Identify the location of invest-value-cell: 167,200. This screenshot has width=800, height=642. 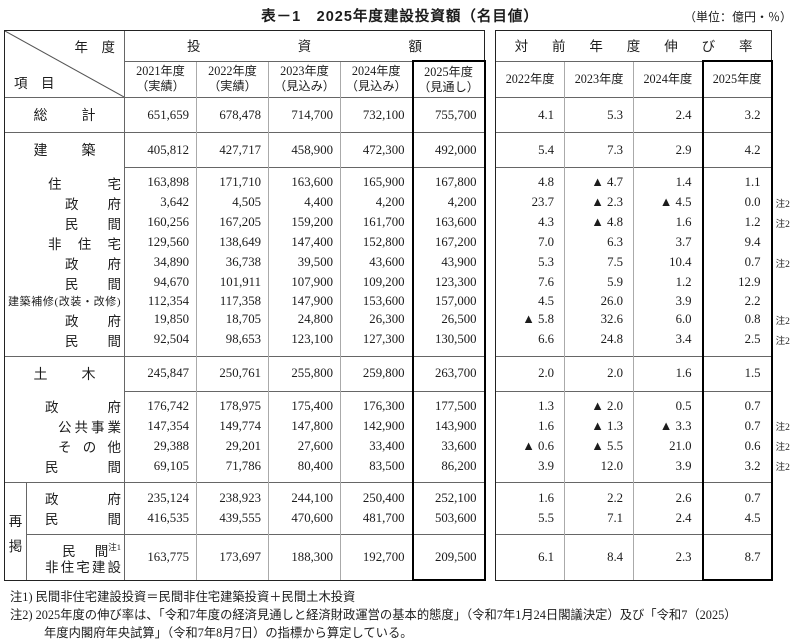
(448, 242).